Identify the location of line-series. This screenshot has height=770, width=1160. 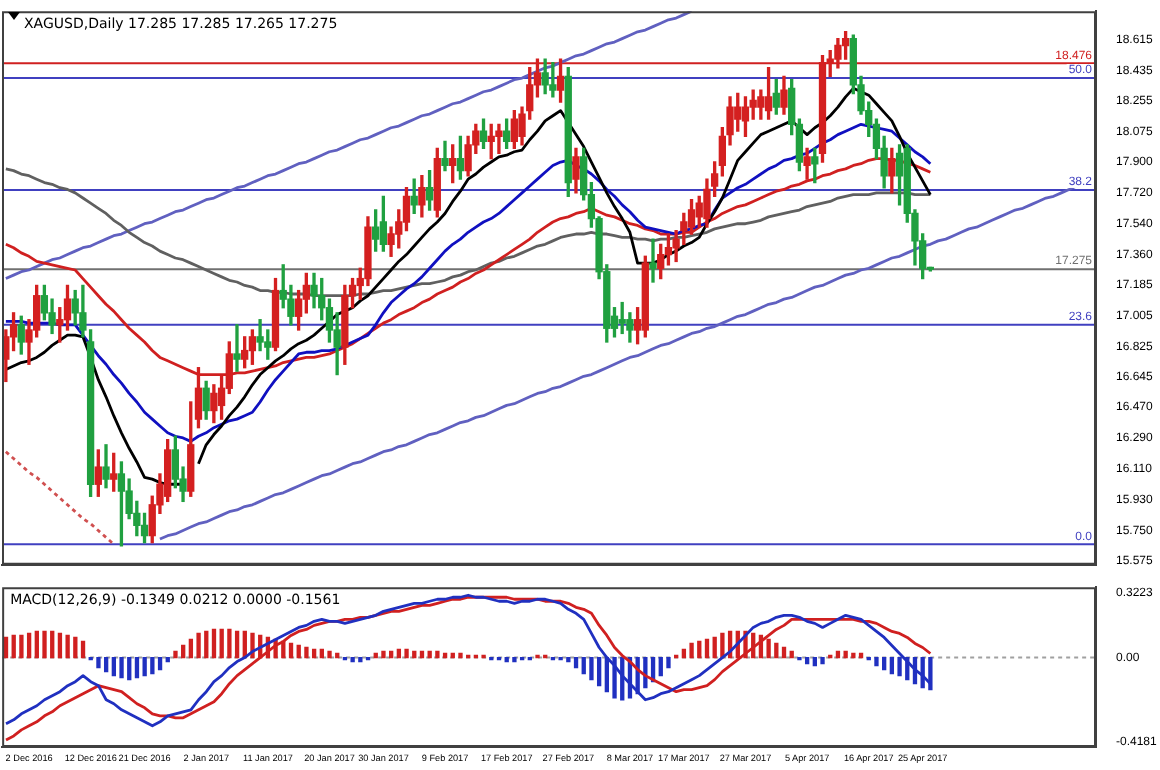
(60, 498).